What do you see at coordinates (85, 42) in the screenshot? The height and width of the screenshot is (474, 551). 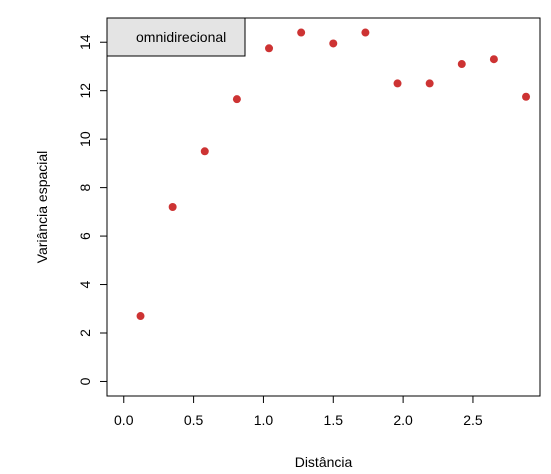 I see `y-tick-label: 14` at bounding box center [85, 42].